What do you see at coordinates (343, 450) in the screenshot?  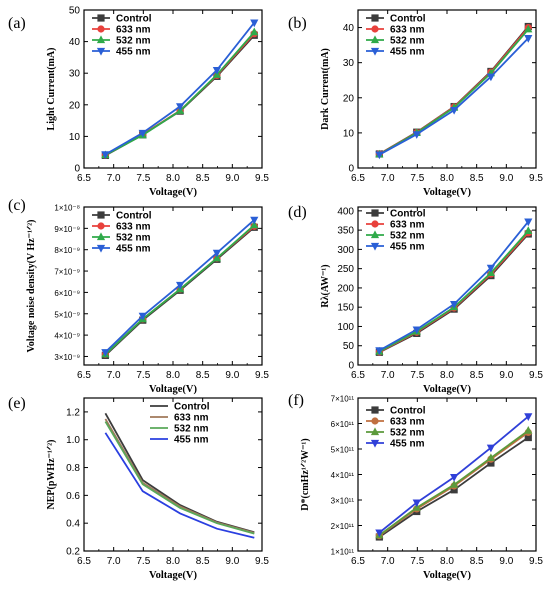 I see `y-tick-label: 5×10¹¹` at bounding box center [343, 450].